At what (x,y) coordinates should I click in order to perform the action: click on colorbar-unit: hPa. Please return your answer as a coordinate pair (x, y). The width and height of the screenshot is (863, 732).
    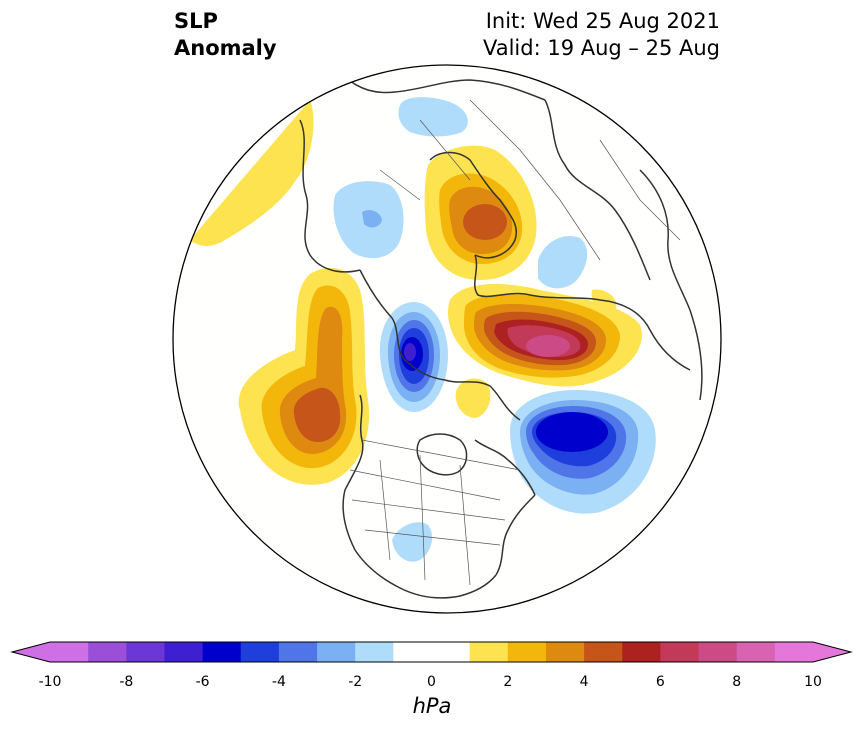
    Looking at the image, I should click on (432, 706).